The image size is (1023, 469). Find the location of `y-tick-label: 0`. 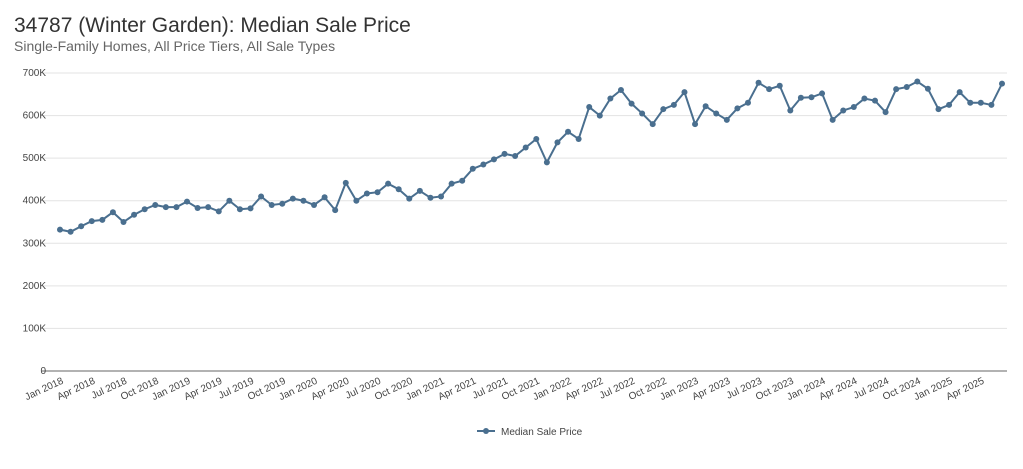

y-tick-label: 0 is located at coordinates (43, 371).